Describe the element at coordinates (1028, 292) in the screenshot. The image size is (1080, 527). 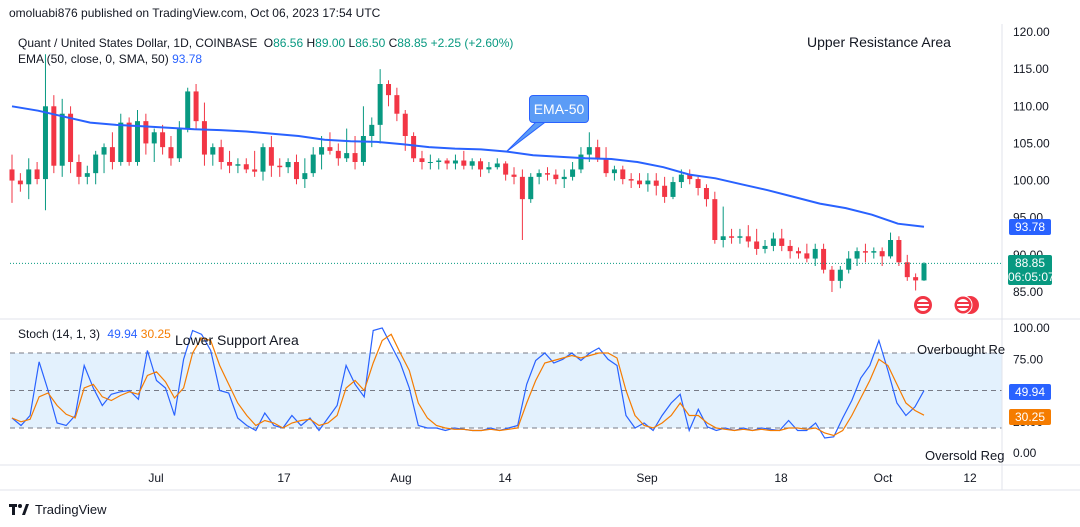
I see `price-tick: 85.00` at that location.